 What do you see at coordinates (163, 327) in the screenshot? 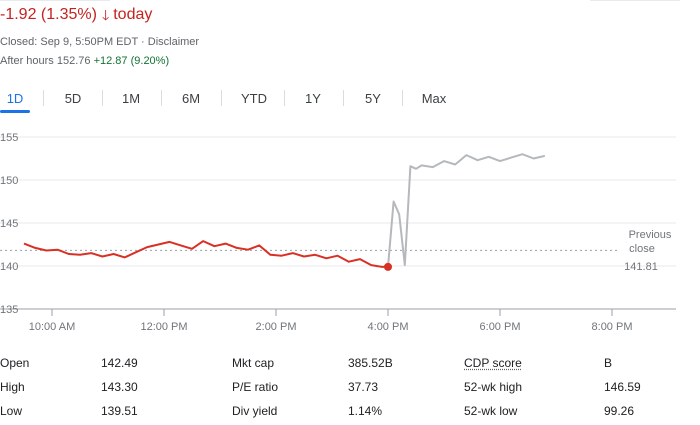
I see `x-tick-label: 12:00 PM` at bounding box center [163, 327].